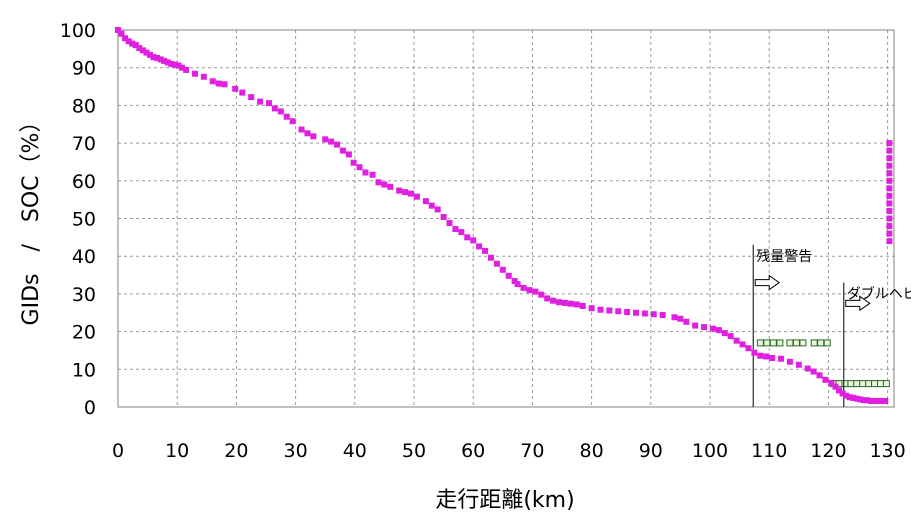 The height and width of the screenshot is (529, 911). Describe the element at coordinates (355, 451) in the screenshot. I see `x-tick-label: 40` at that location.